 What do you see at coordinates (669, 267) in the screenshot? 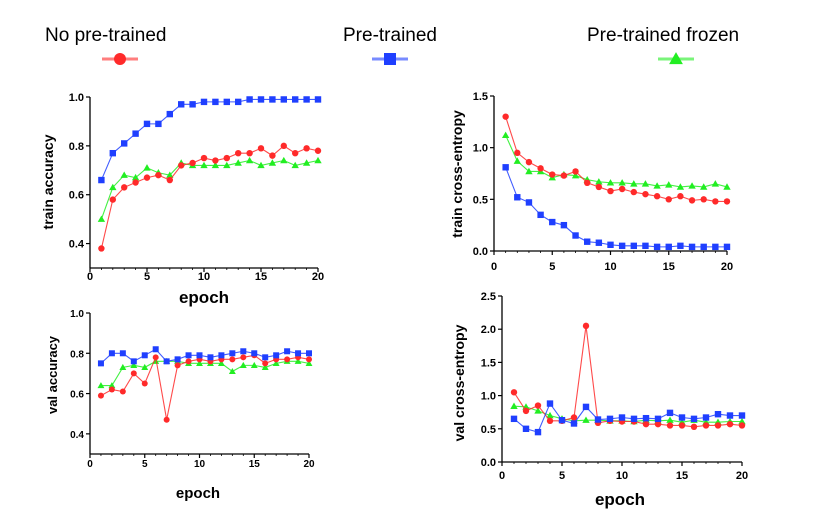
I see `xtick-label-train-cross-entropy: 15` at bounding box center [669, 267].